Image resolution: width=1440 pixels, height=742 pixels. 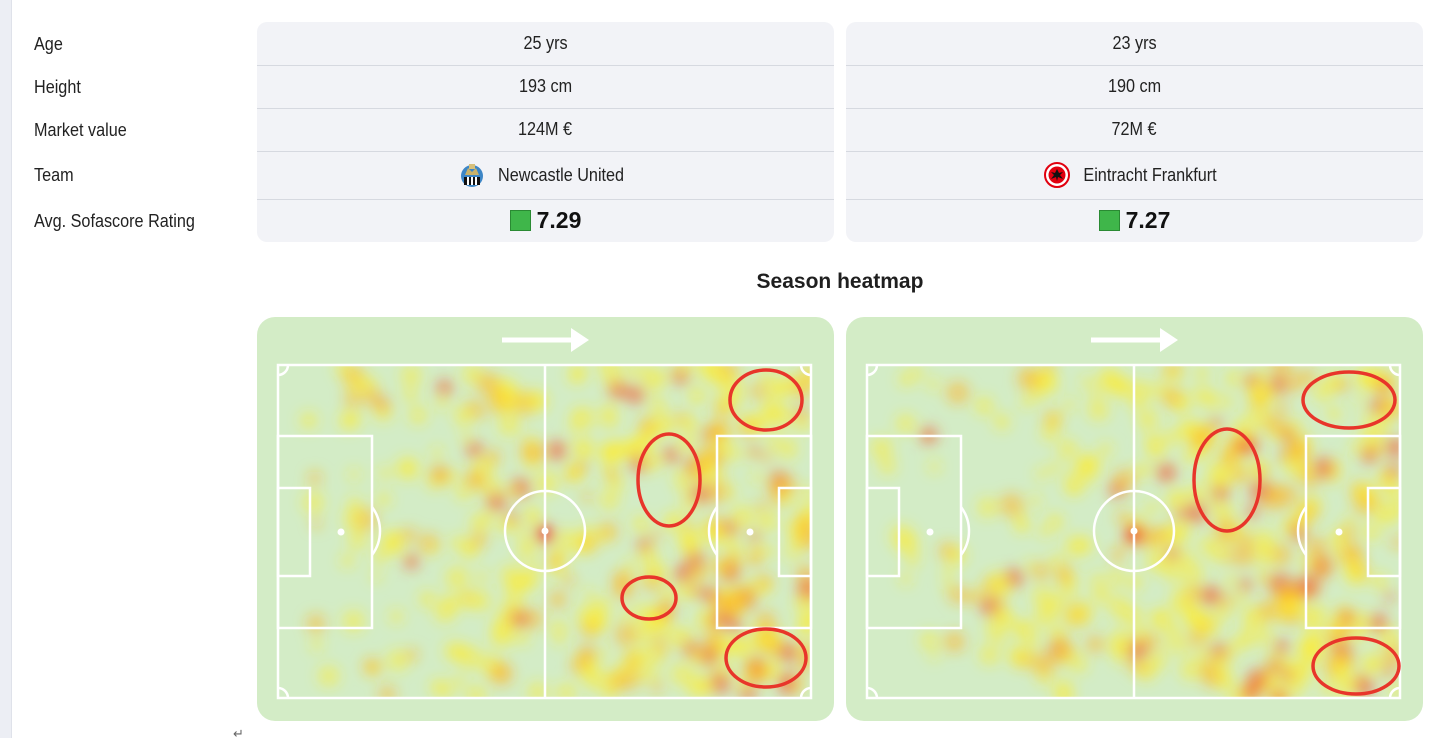 I want to click on label-market-value: Market value, so click(x=80, y=130).